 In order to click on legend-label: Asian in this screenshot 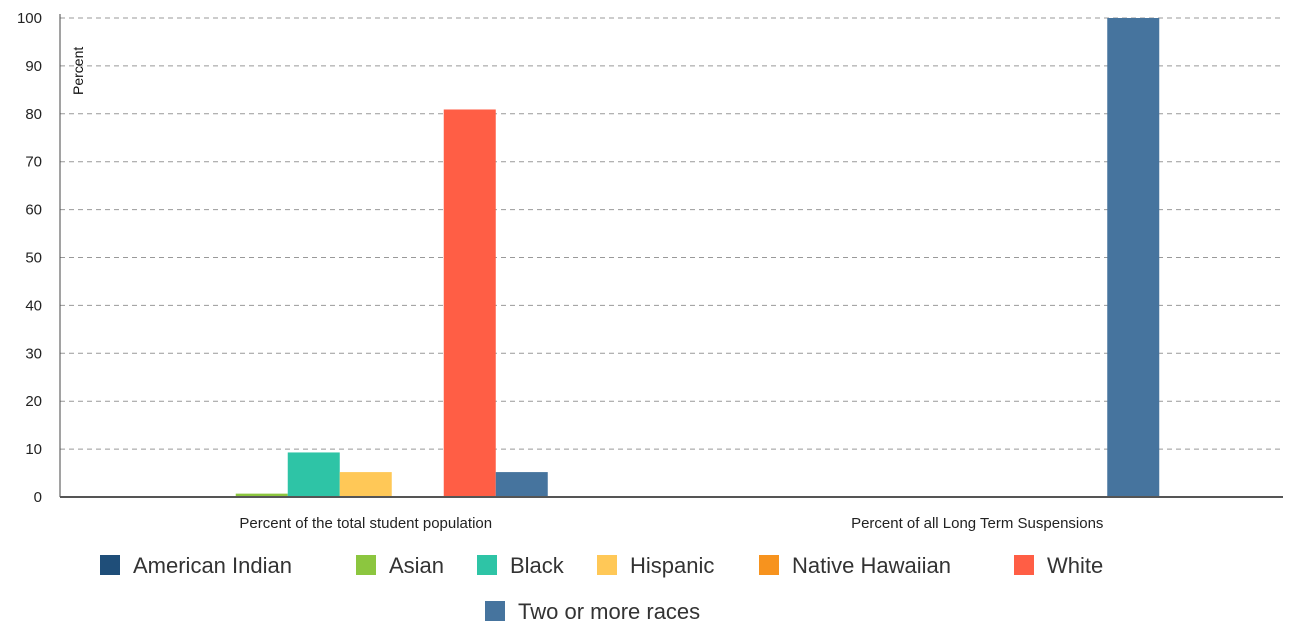, I will do `click(416, 565)`.